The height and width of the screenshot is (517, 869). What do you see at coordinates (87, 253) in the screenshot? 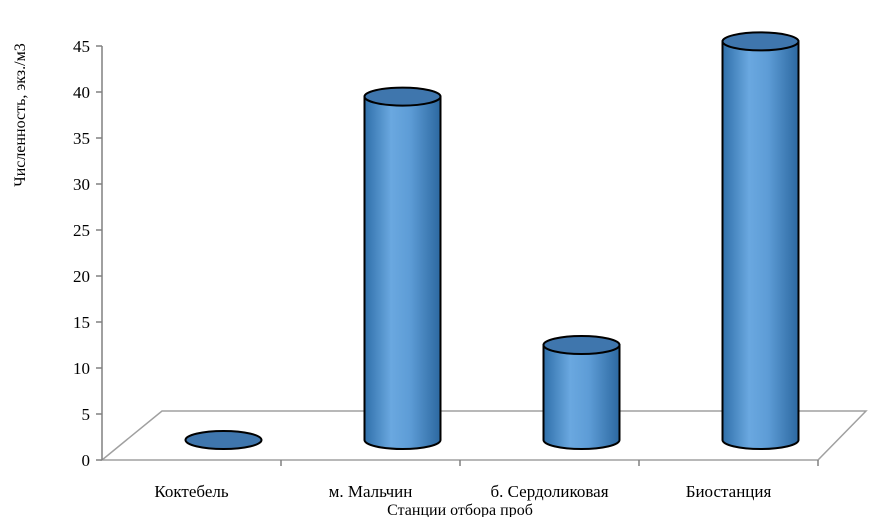
I see `y-ticks: 0 5 10 15 20 25 30 35 40 45` at bounding box center [87, 253].